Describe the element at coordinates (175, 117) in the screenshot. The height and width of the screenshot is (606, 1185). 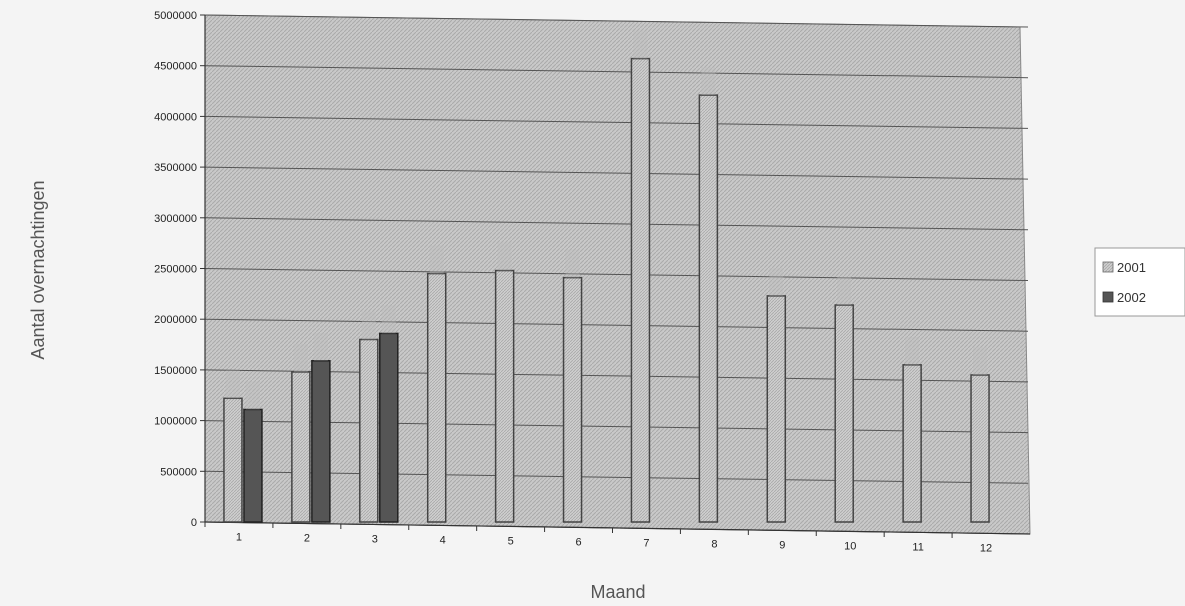
I see `y-tick-label: 4000000` at that location.